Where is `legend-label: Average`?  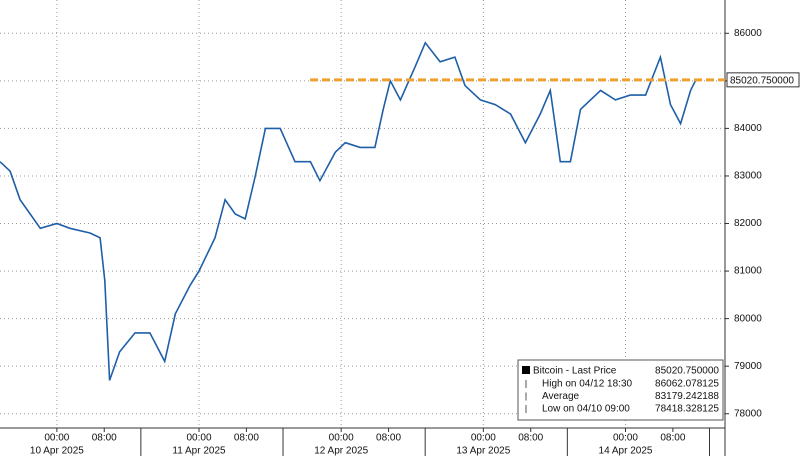 legend-label: Average is located at coordinates (561, 396).